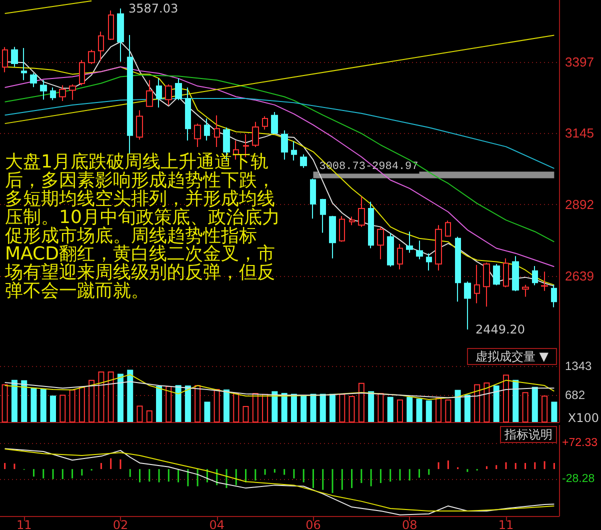 This screenshot has width=601, height=530. What do you see at coordinates (583, 418) in the screenshot?
I see `y-axis-title: X100` at bounding box center [583, 418].